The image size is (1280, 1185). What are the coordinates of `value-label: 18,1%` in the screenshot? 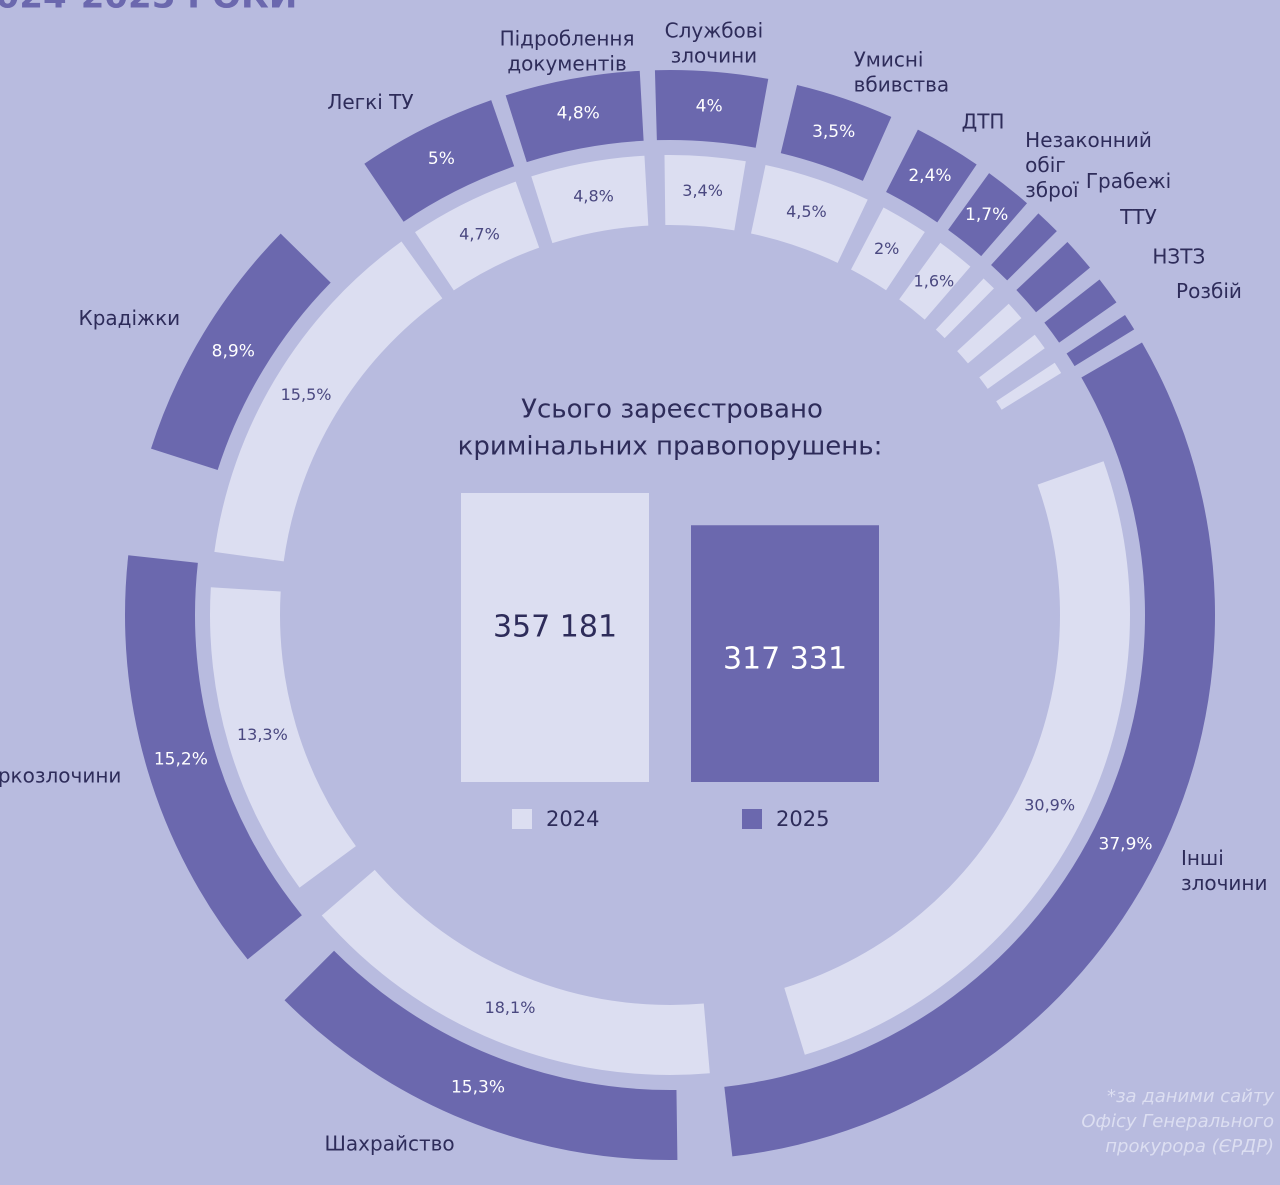 It's located at (510, 1007).